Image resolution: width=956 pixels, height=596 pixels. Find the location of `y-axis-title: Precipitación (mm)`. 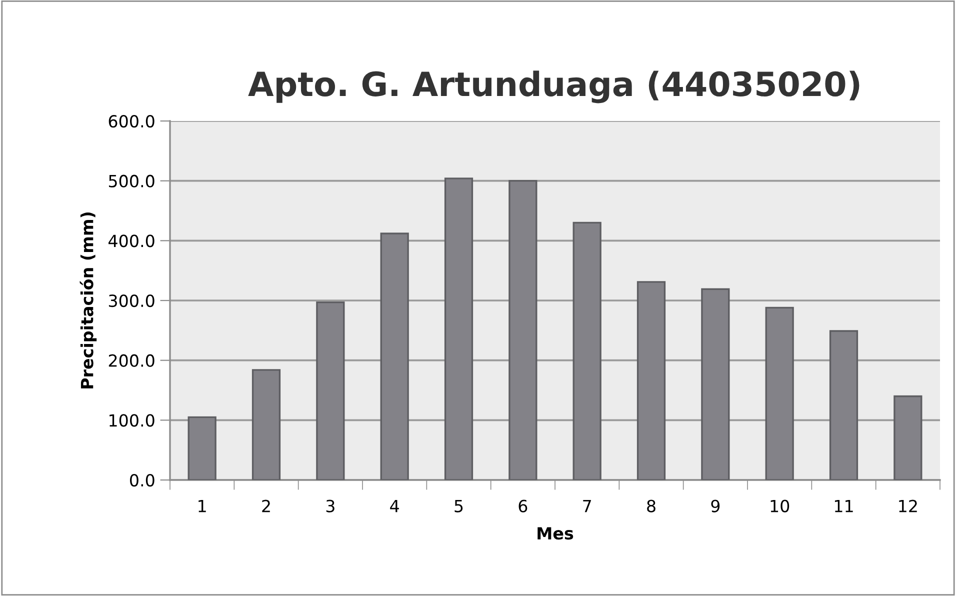

y-axis-title: Precipitación (mm) is located at coordinates (88, 300).